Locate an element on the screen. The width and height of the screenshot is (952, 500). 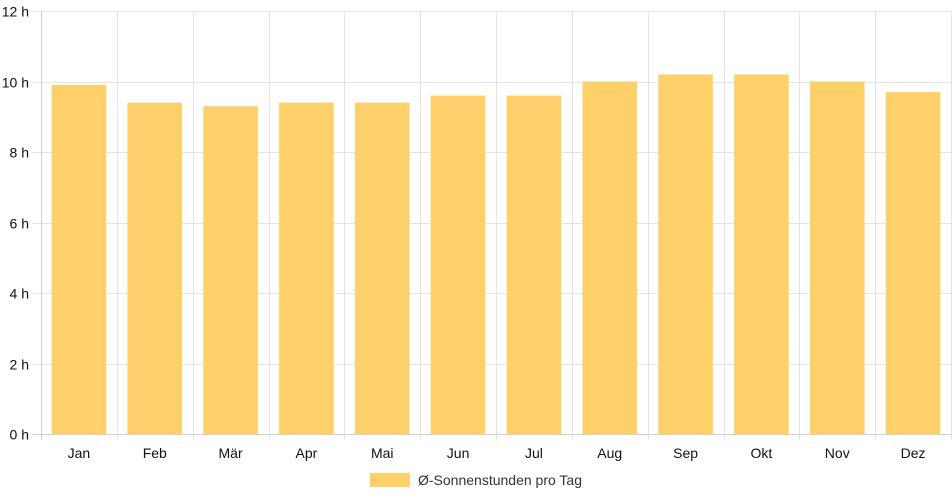
legend-swatch is located at coordinates (390, 480).